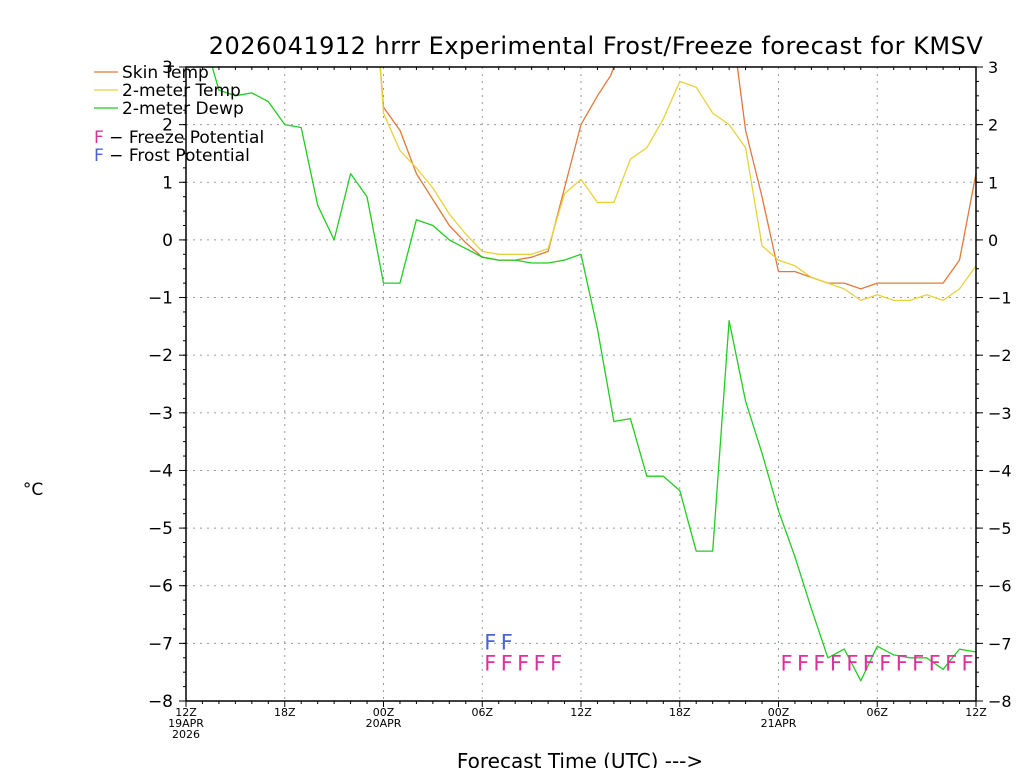  I want to click on y-axis-label: °C, so click(33, 490).